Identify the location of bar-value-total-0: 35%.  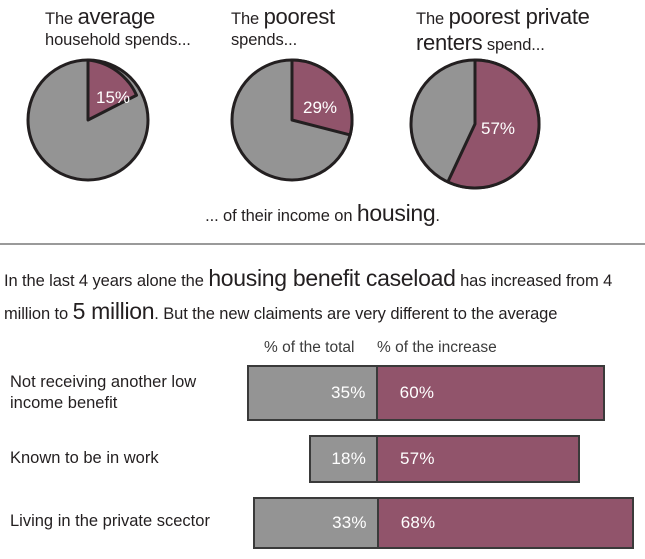
(348, 393).